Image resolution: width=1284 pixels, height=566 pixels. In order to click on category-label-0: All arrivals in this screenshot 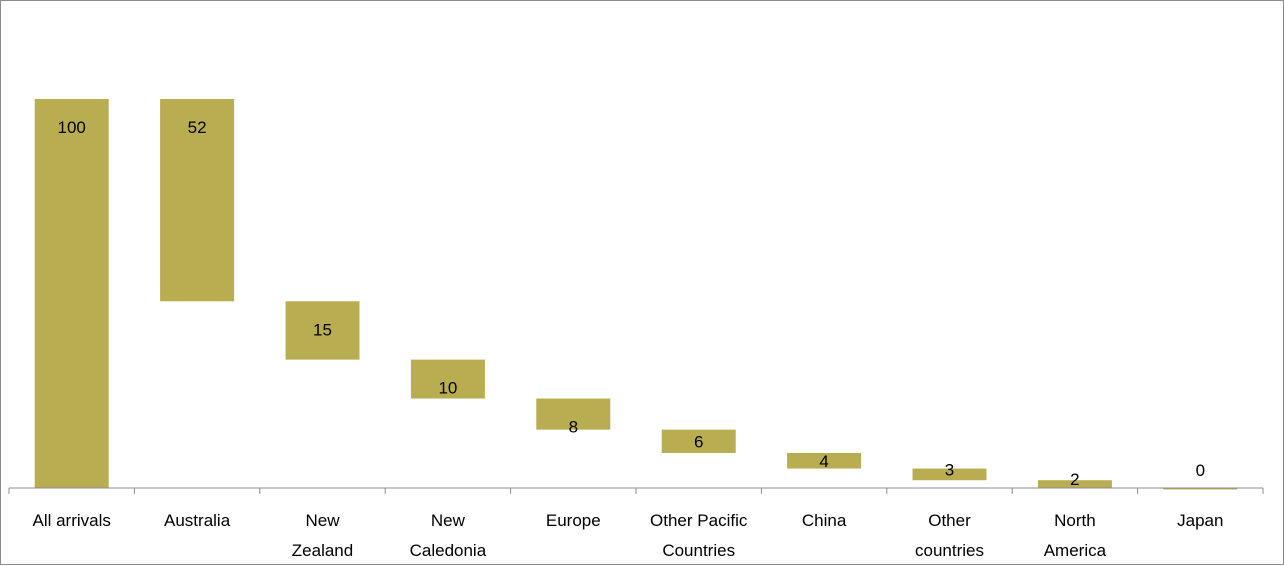, I will do `click(71, 520)`.